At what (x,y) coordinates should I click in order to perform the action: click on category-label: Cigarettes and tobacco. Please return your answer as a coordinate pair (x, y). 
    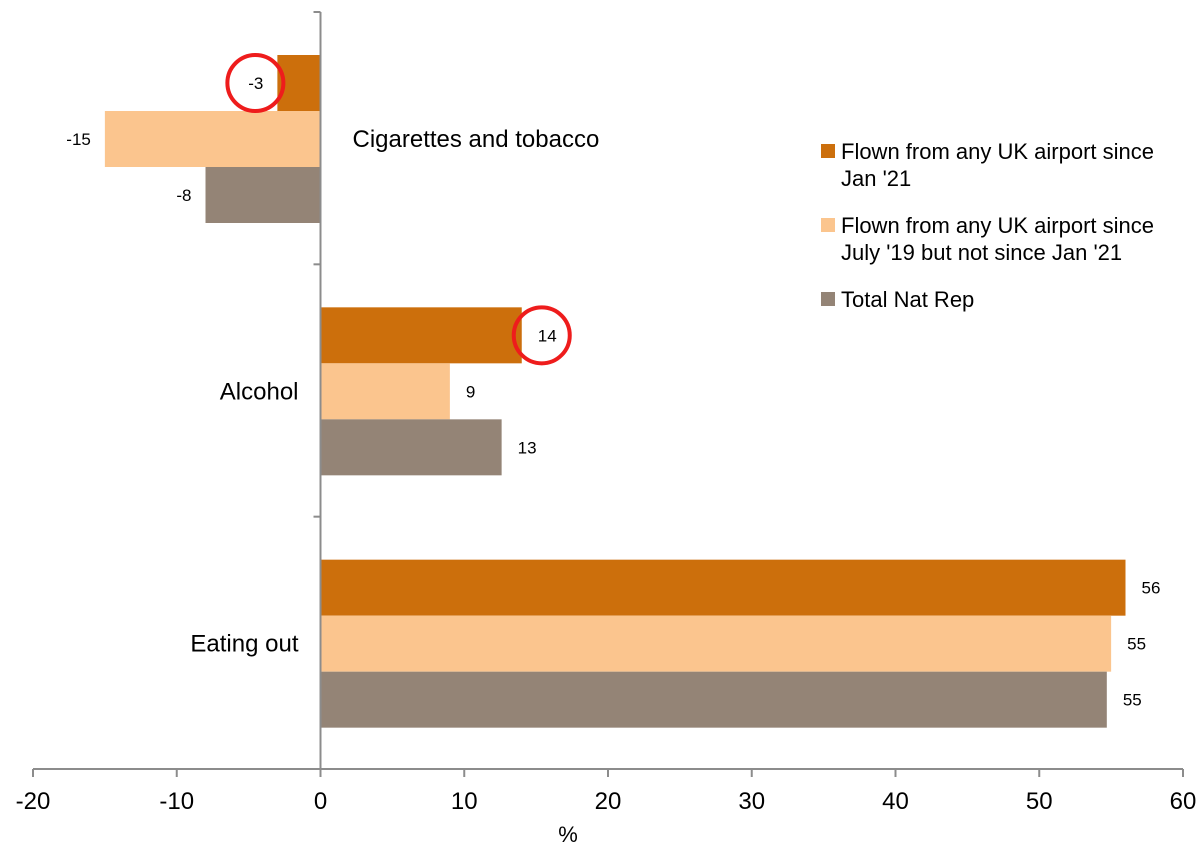
    Looking at the image, I should click on (476, 139).